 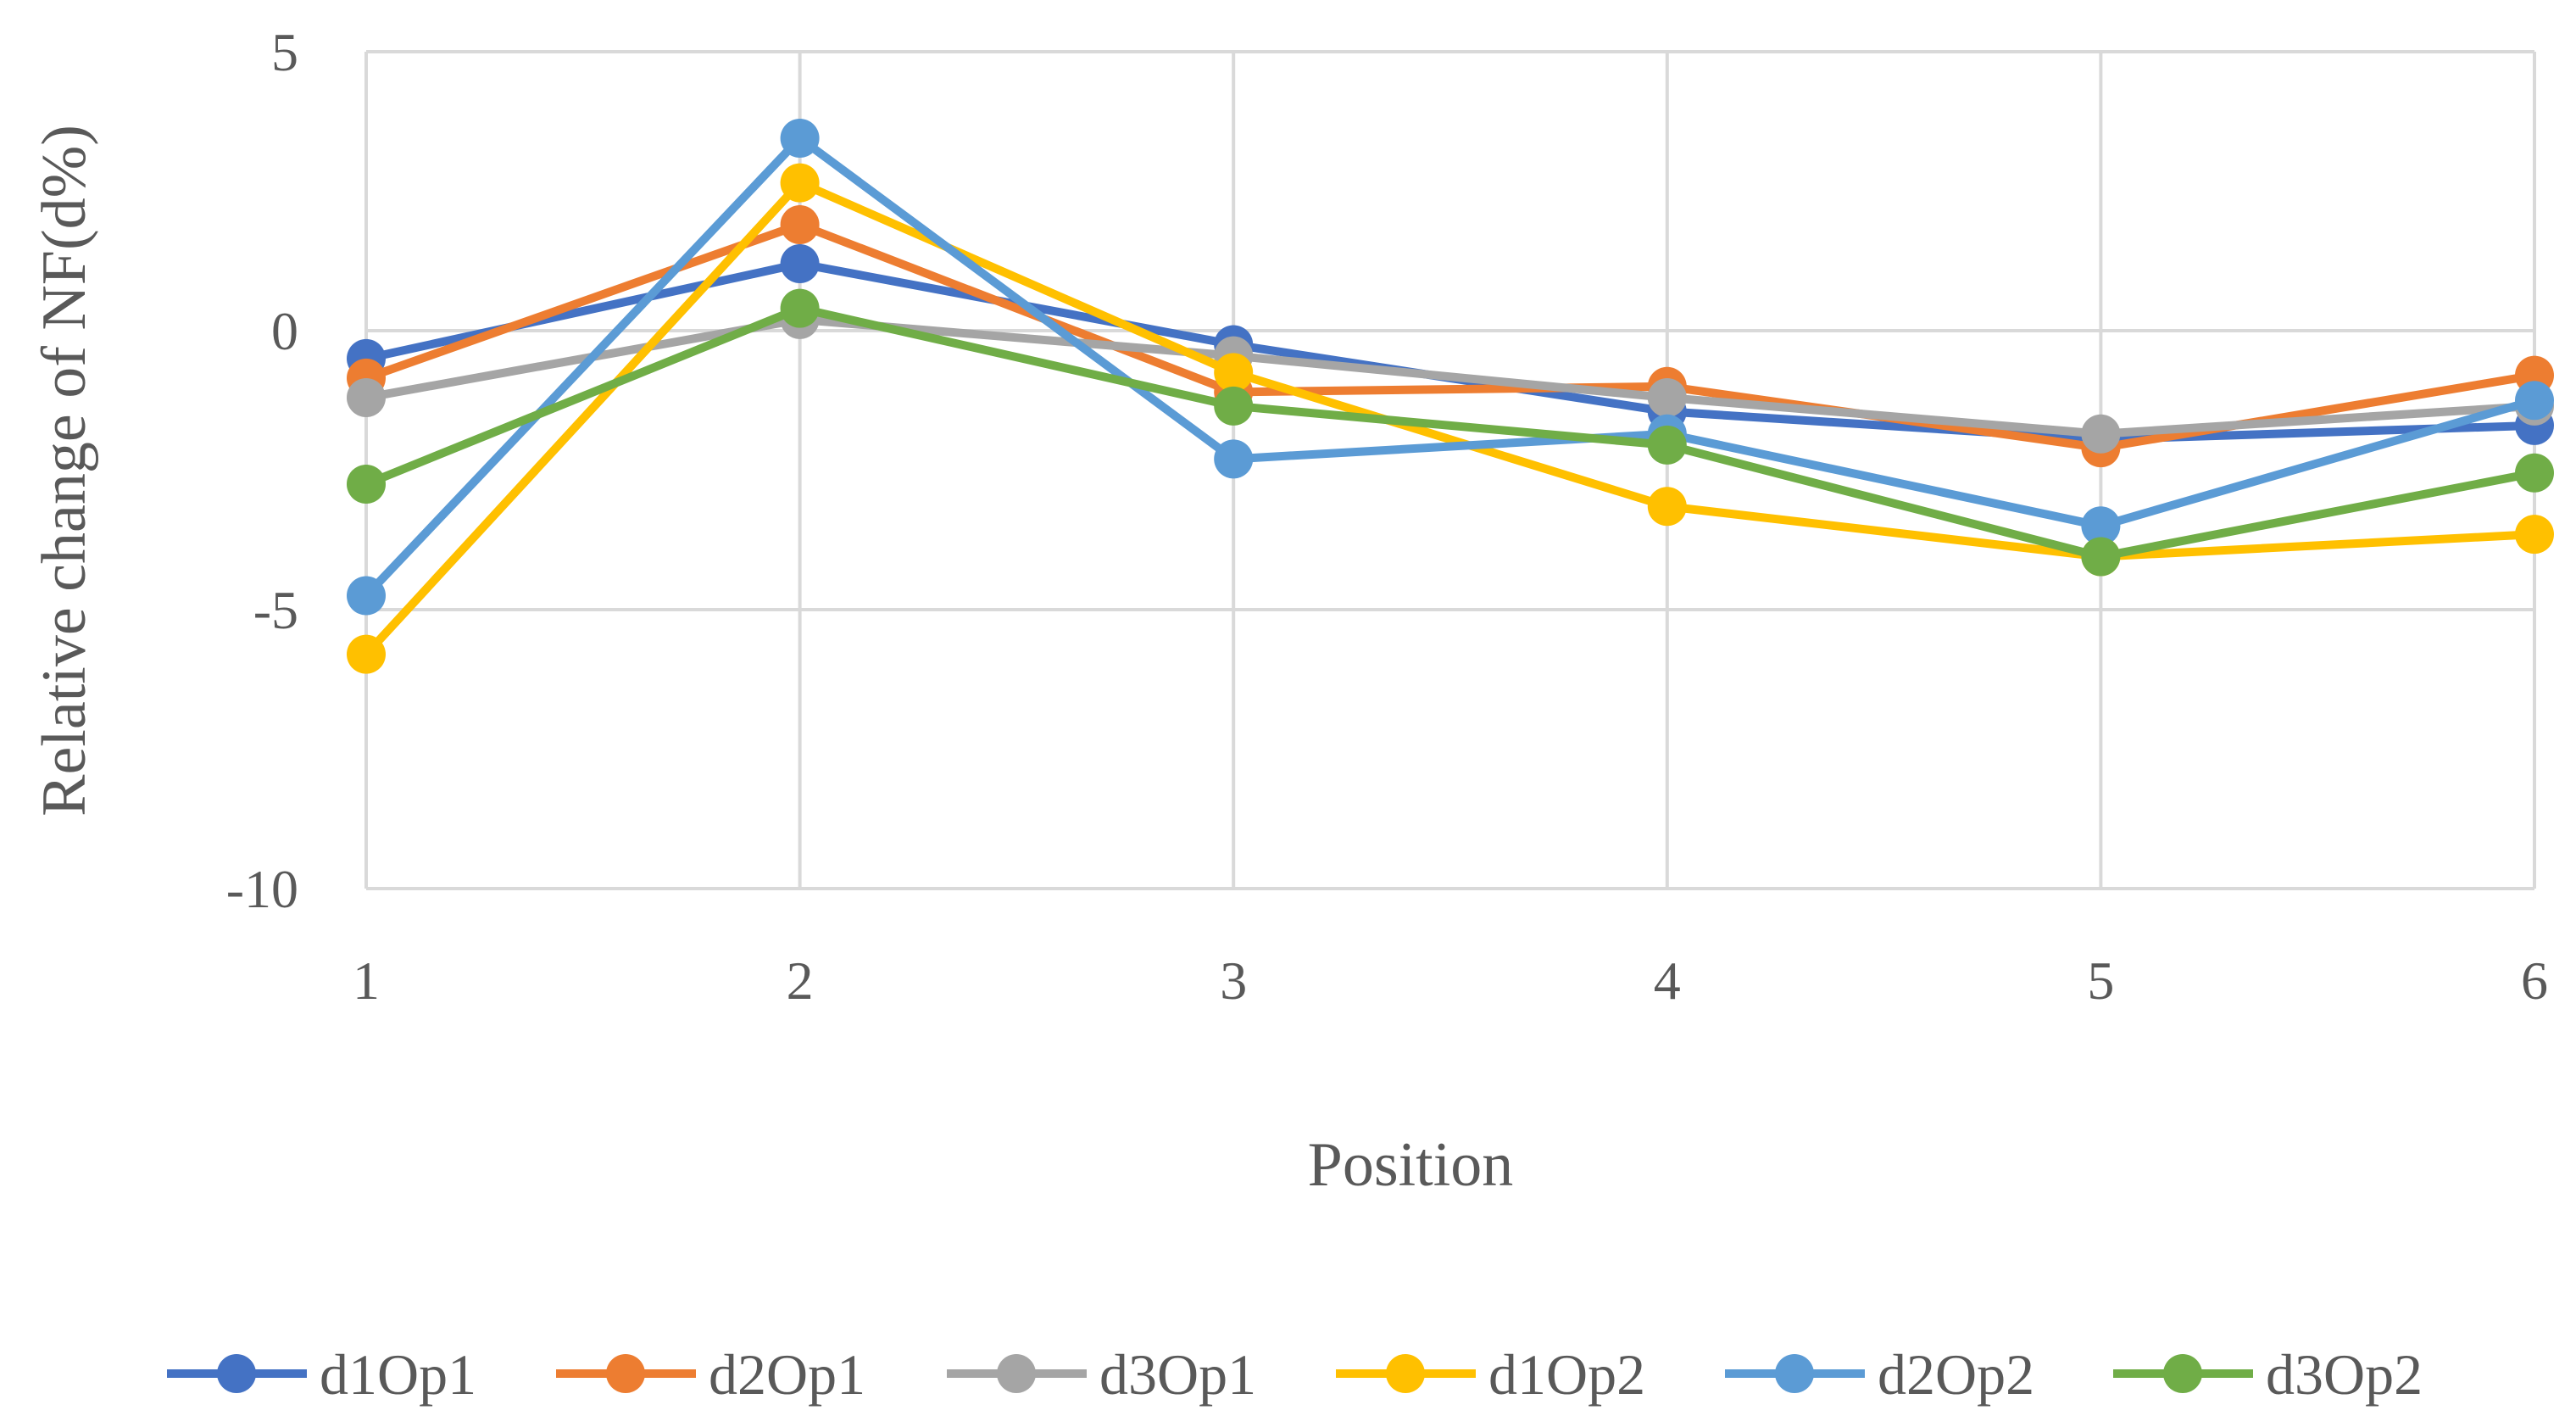 What do you see at coordinates (1295, 1374) in the screenshot?
I see `legend: d1Op1 d2Op1 d3Op1 d1Op2 d2Op2 d3Op2` at bounding box center [1295, 1374].